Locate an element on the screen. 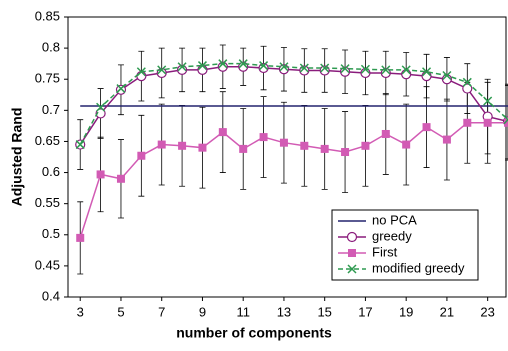 The width and height of the screenshot is (508, 351). y-tick-label: 0.5 is located at coordinates (51, 233).